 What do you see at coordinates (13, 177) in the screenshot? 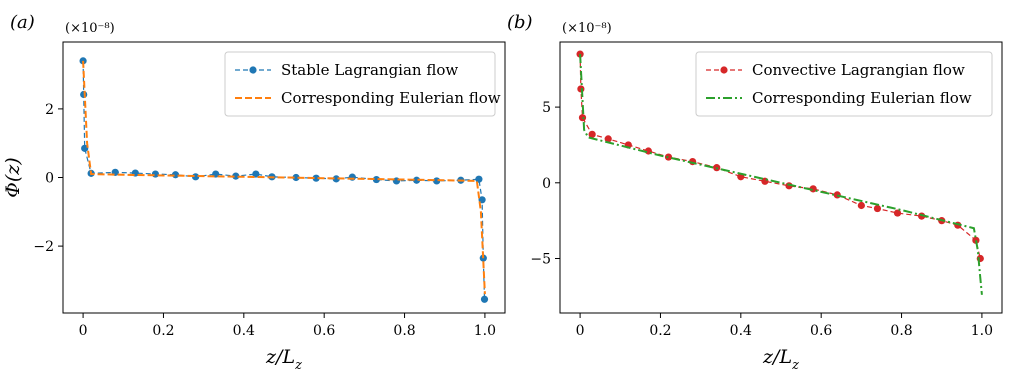
I see `y-axis-label: Φ(z)` at bounding box center [13, 177].